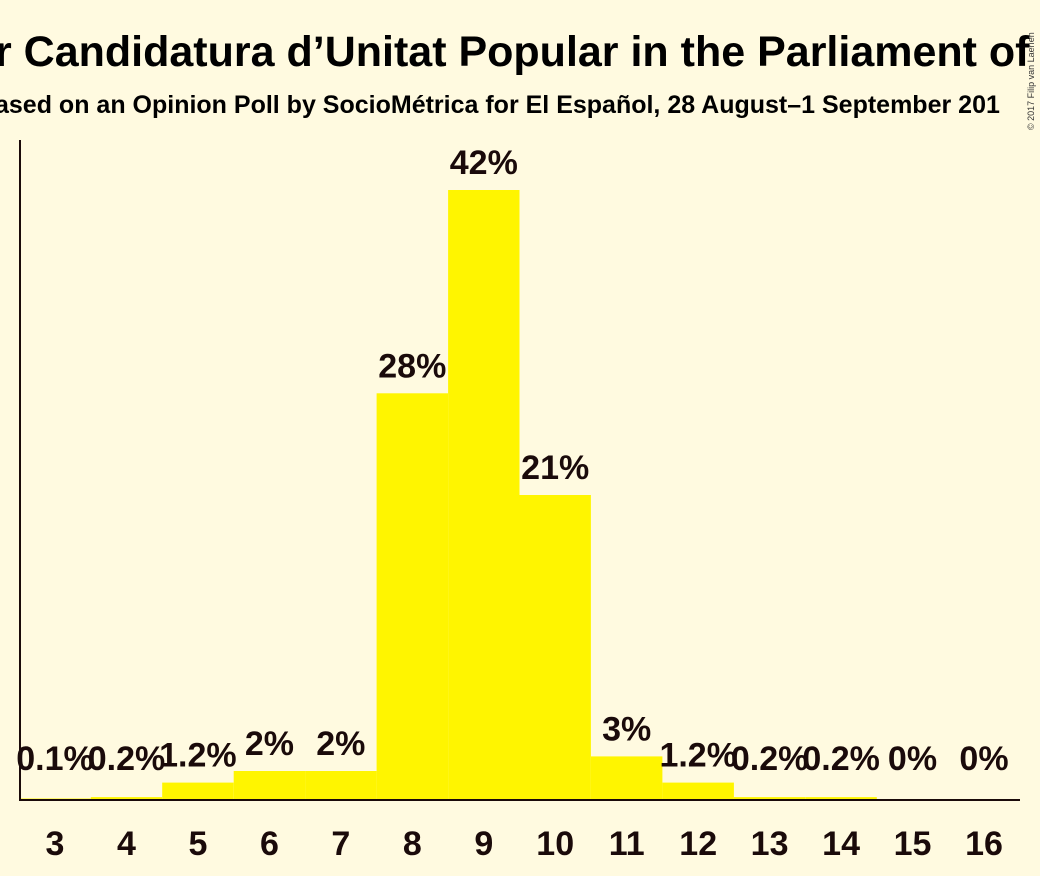  I want to click on x-tick-label-10: 10, so click(555, 844).